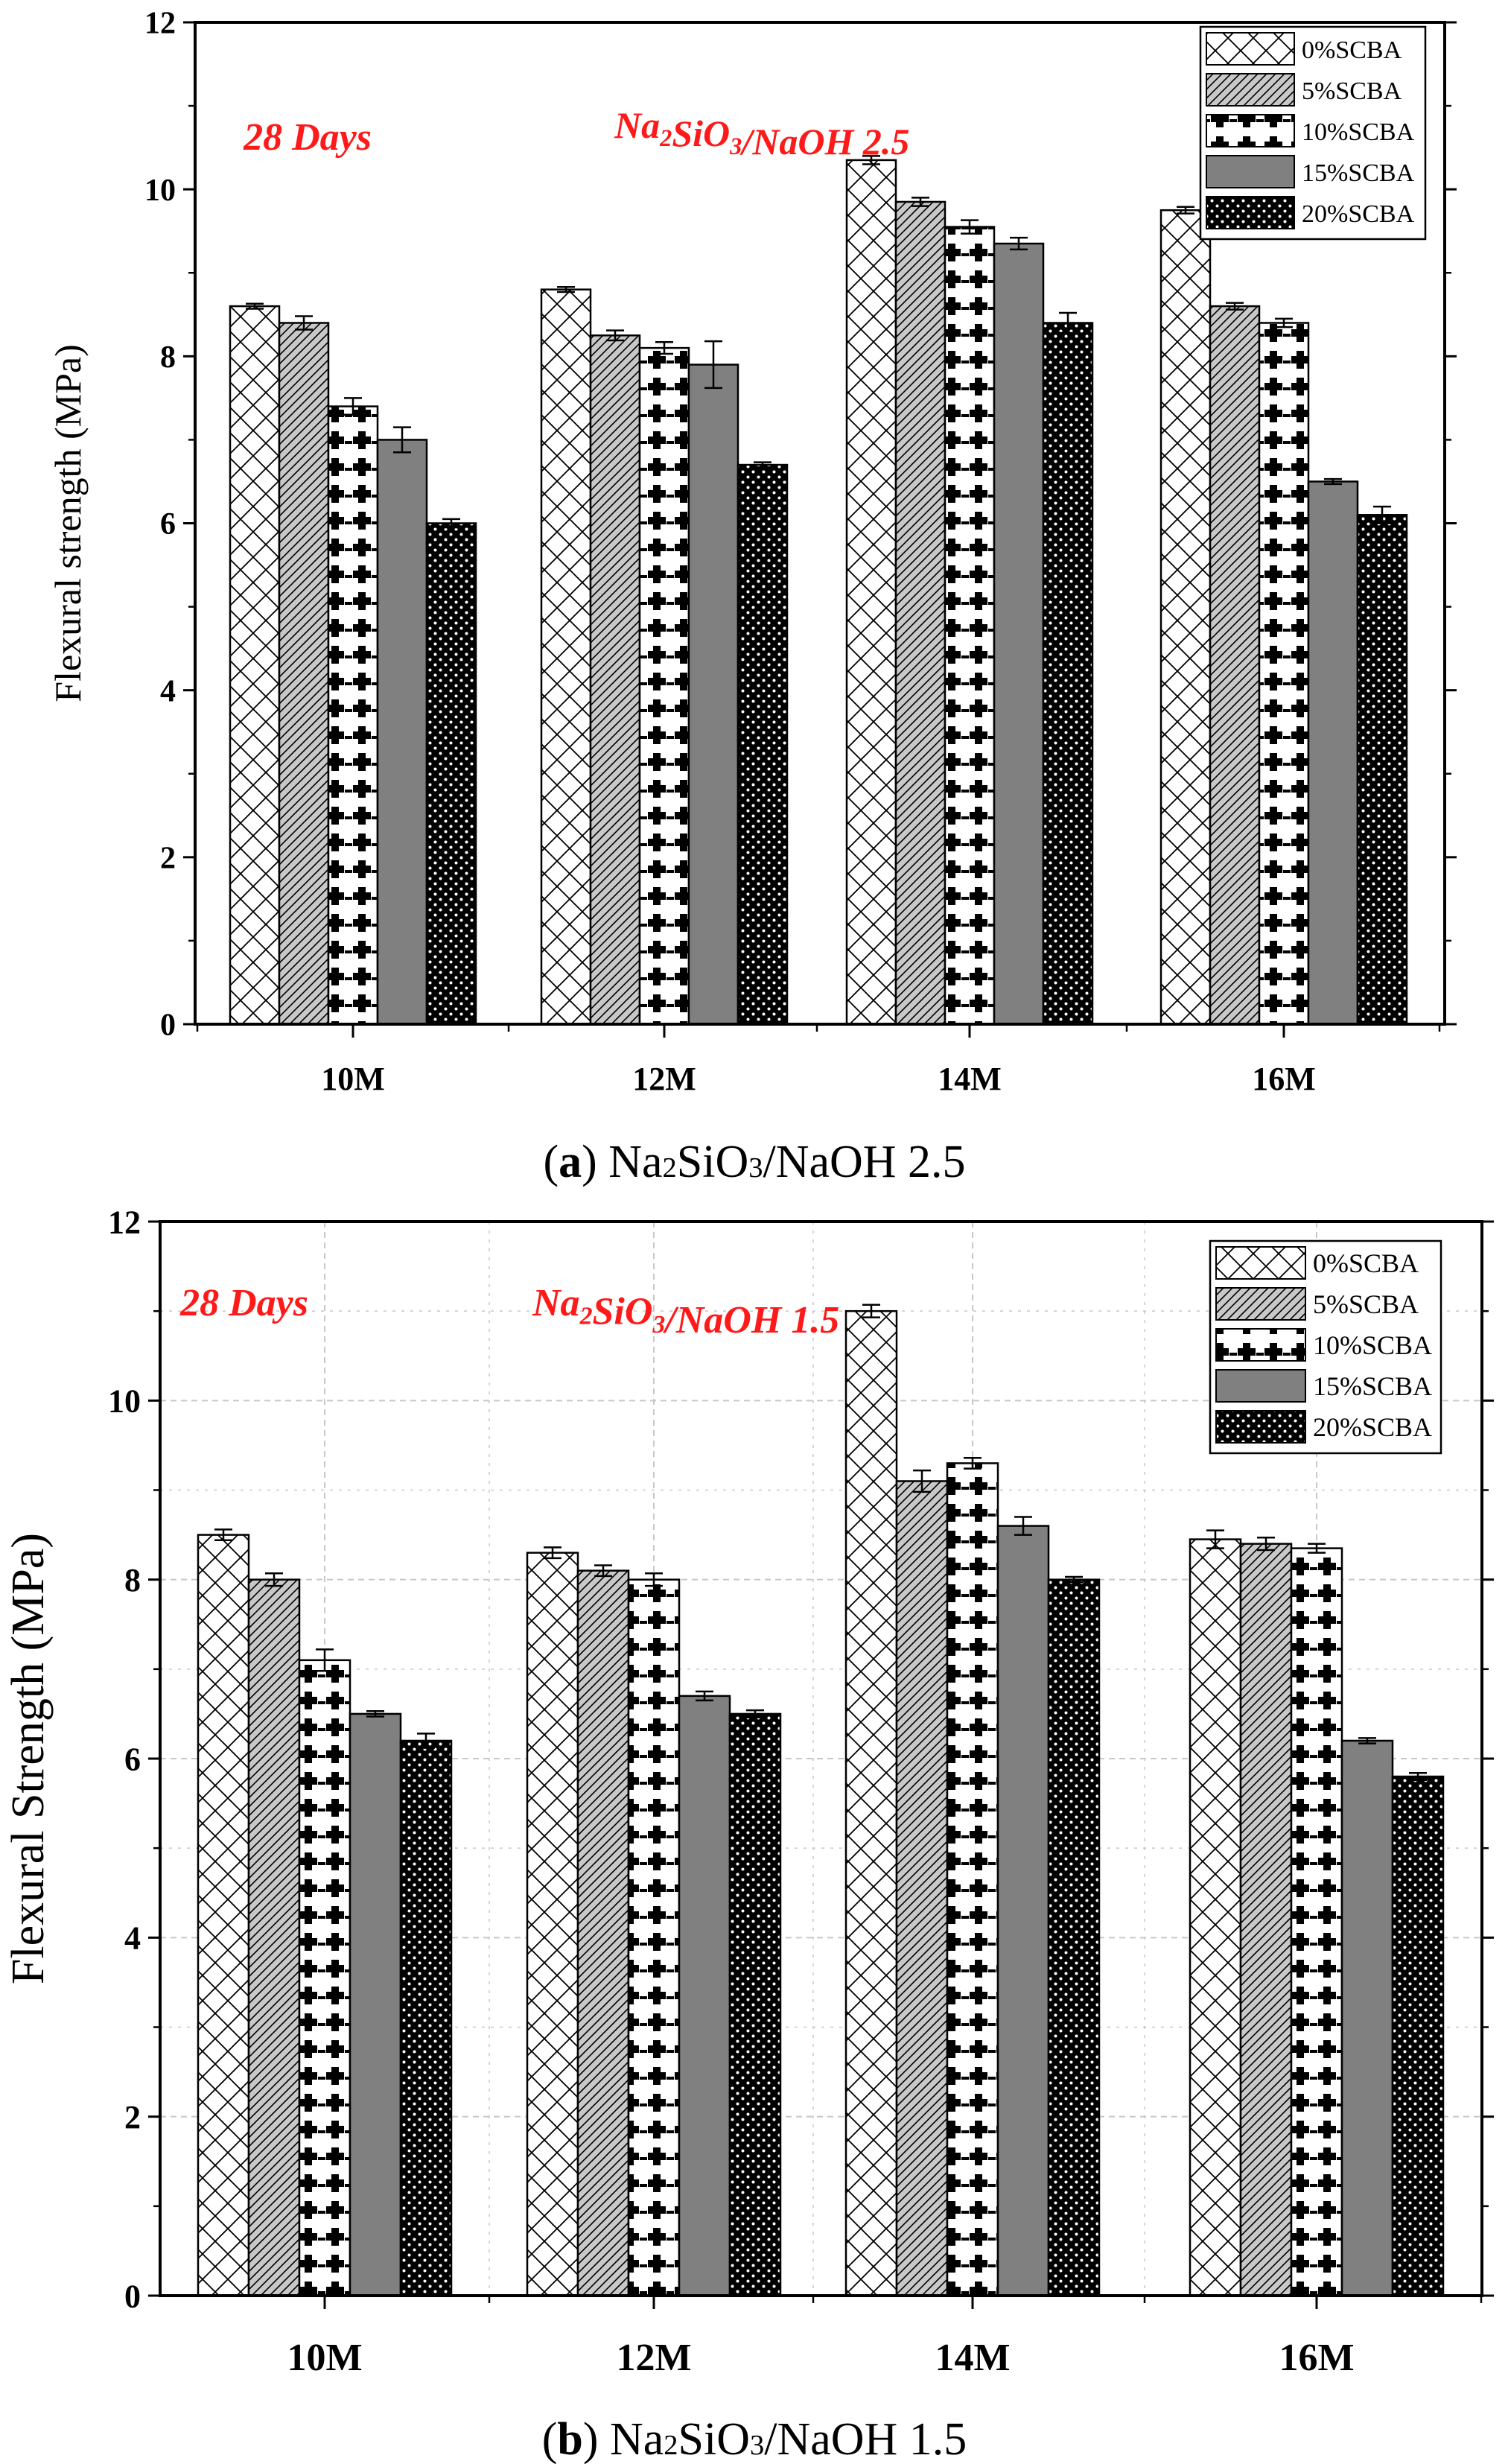  What do you see at coordinates (1358, 214) in the screenshot?
I see `legend-label: 20%SCBA` at bounding box center [1358, 214].